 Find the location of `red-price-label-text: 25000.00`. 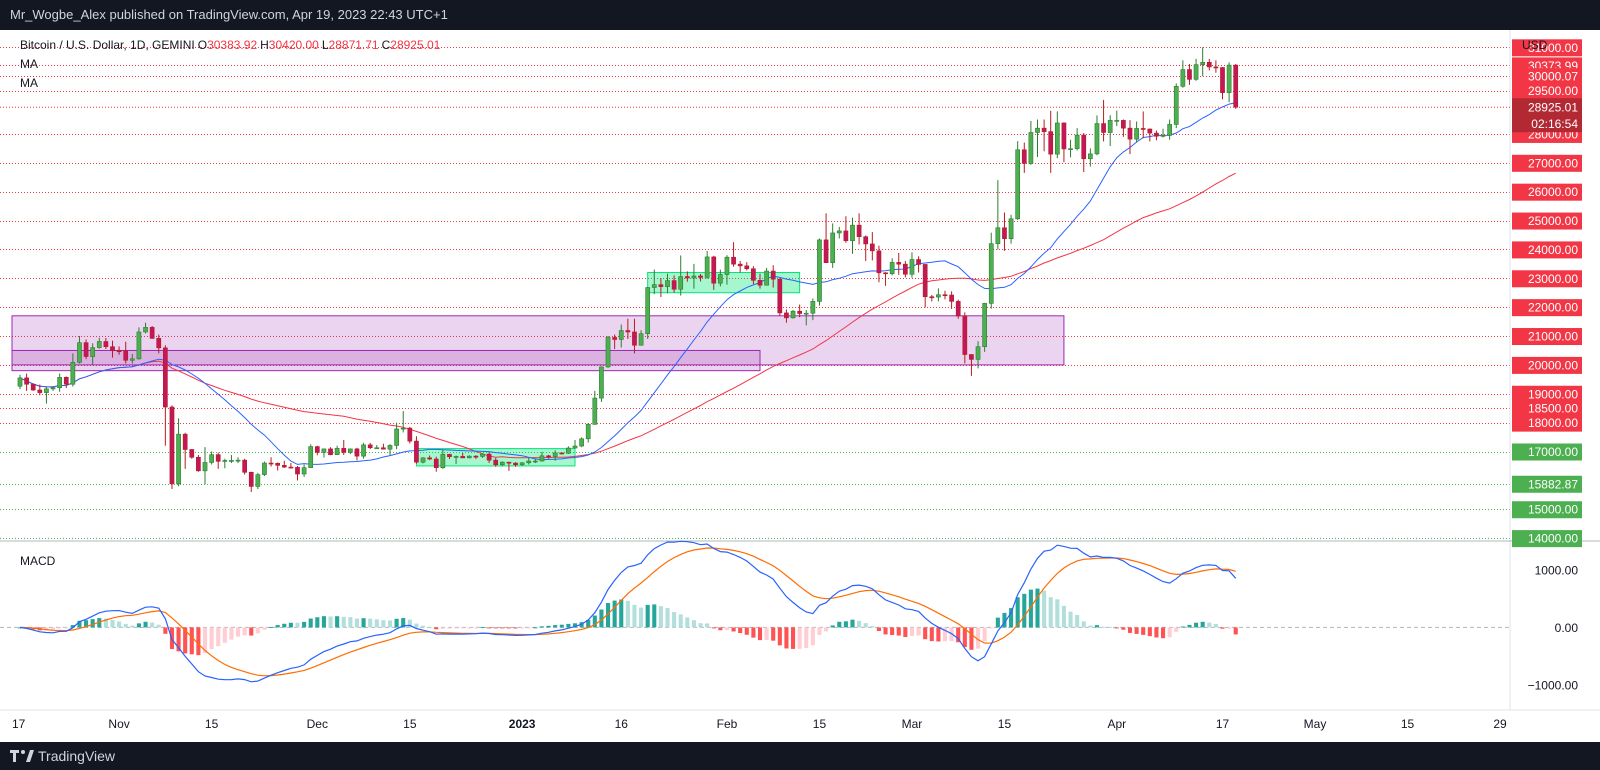

red-price-label-text: 25000.00 is located at coordinates (1553, 221).